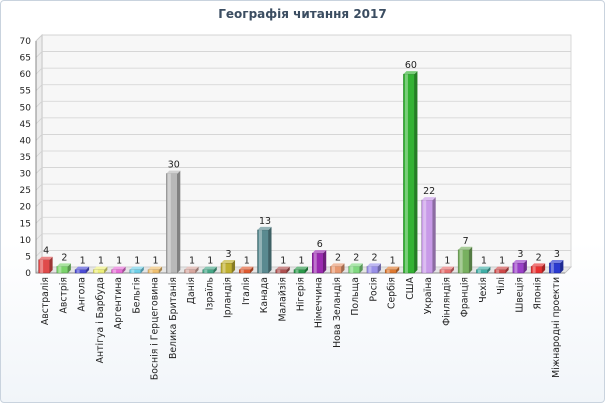 The image size is (605, 403). I want to click on data-label: 13, so click(265, 221).